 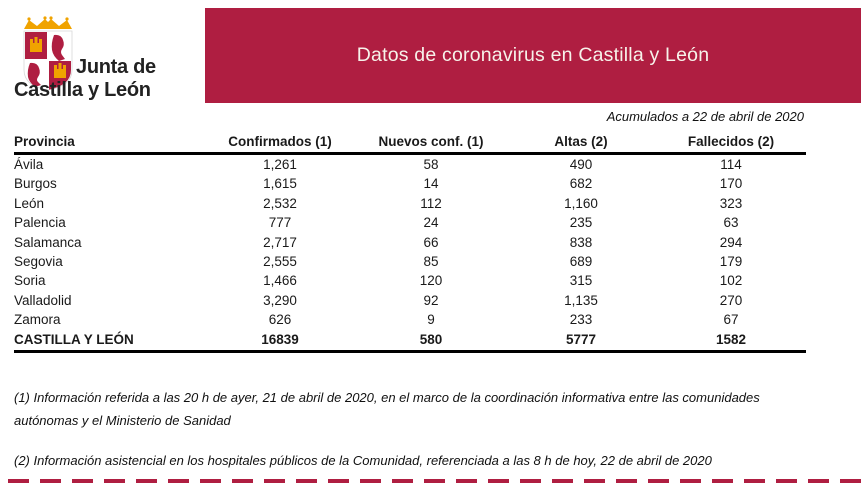 What do you see at coordinates (410, 183) in the screenshot?
I see `table-row: Burgos 1,615 14 682 170` at bounding box center [410, 183].